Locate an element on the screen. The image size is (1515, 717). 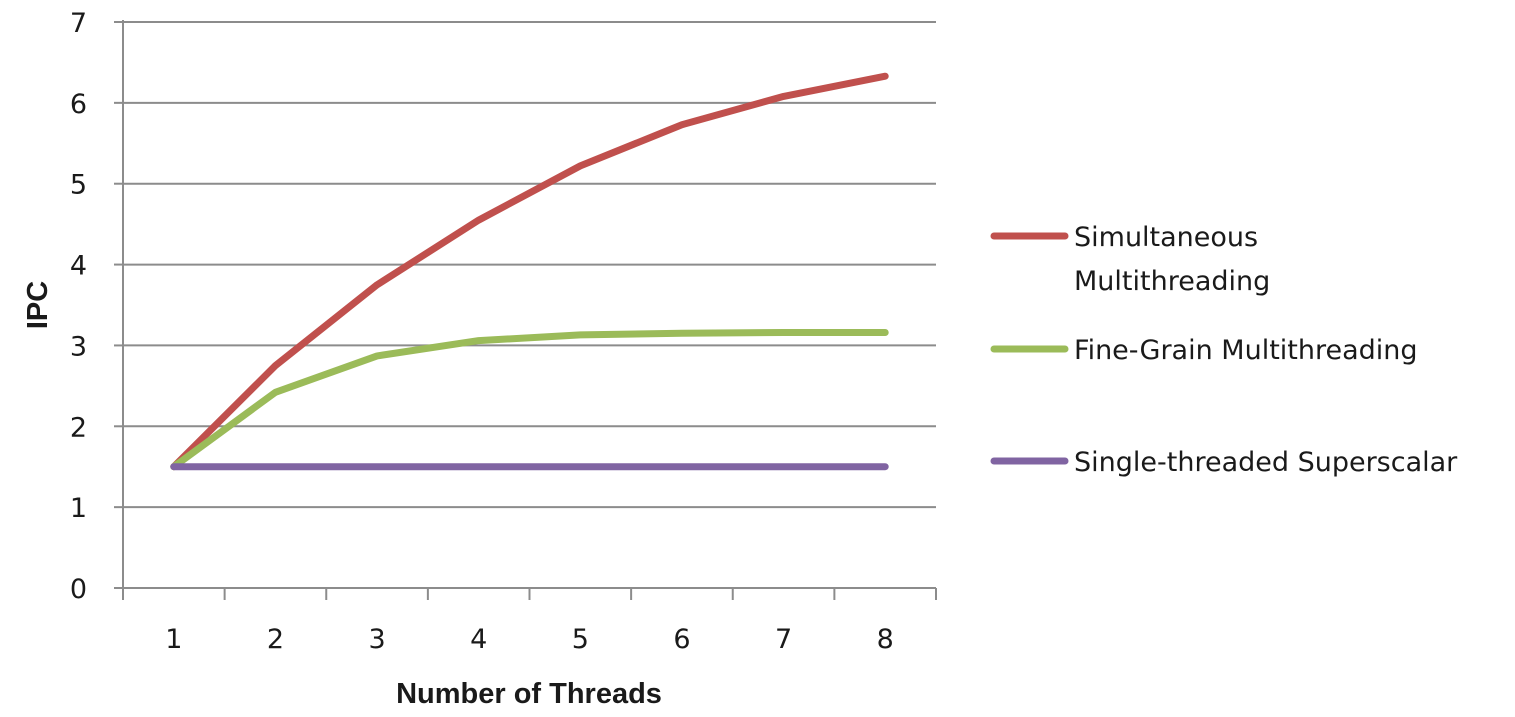
y-tick-label-2: 2 is located at coordinates (78, 427).